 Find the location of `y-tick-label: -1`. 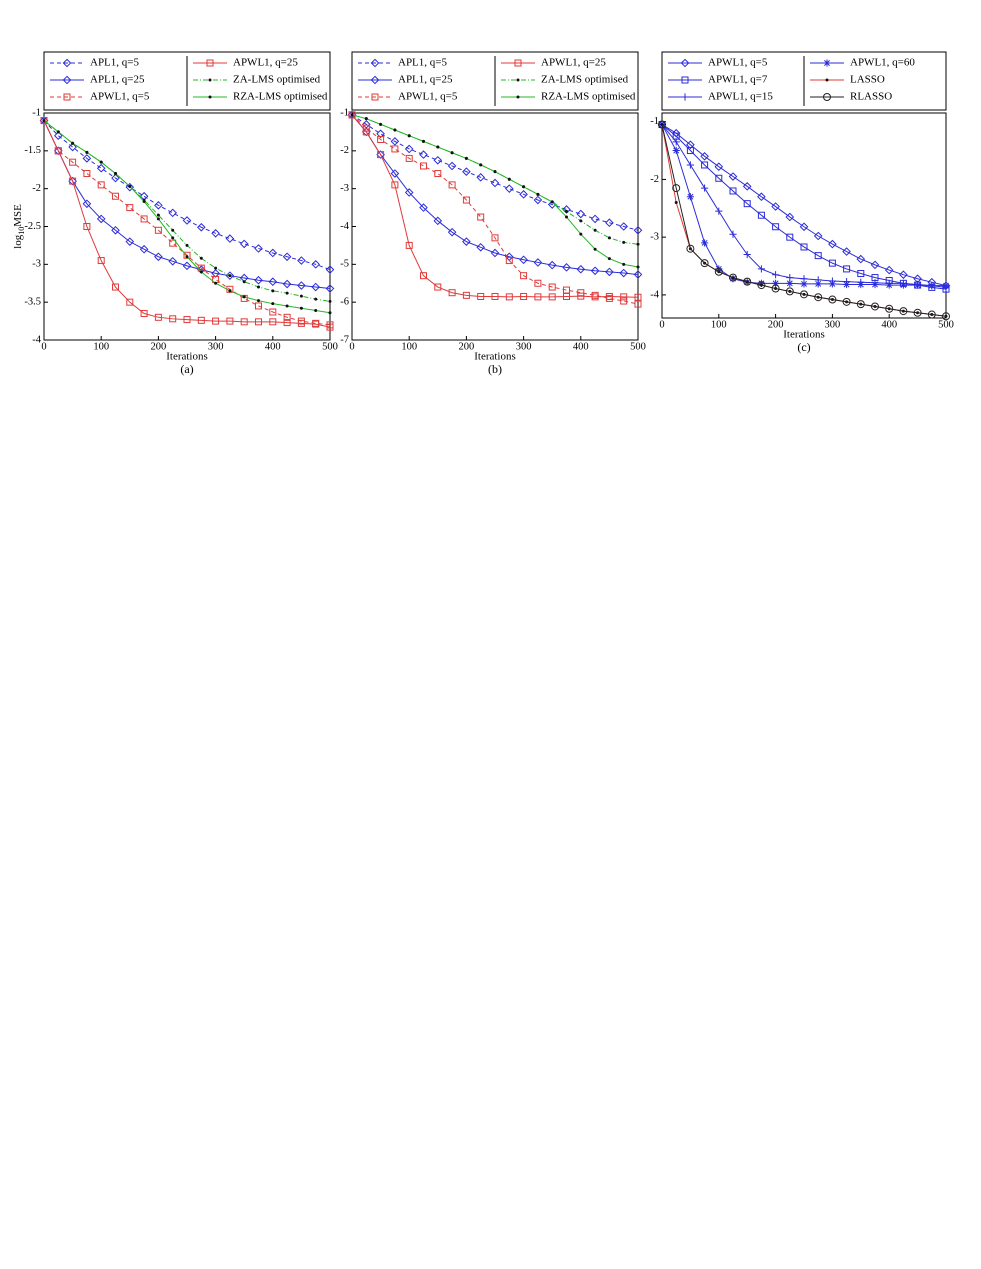

y-tick-label: -1 is located at coordinates (36, 112).